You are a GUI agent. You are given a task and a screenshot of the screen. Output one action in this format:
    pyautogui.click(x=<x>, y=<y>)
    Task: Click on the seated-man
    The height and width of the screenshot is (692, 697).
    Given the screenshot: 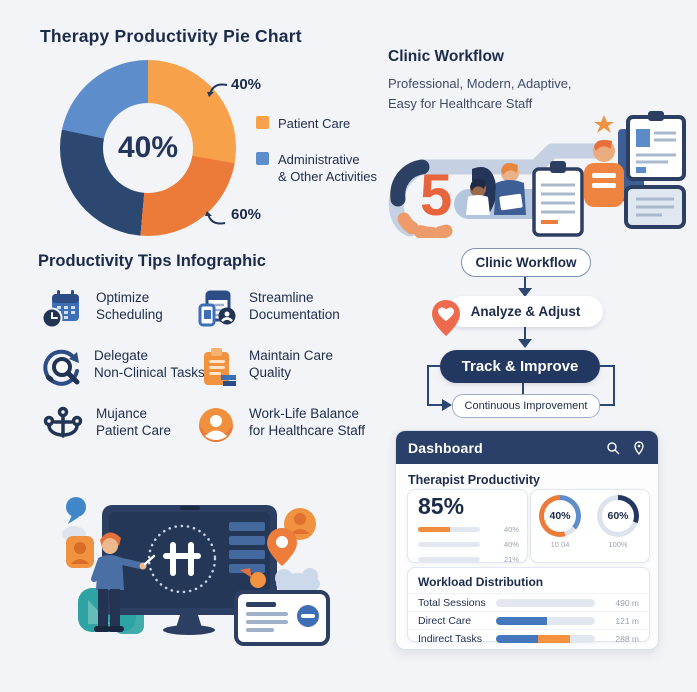 What is the action you would take?
    pyautogui.click(x=510, y=189)
    